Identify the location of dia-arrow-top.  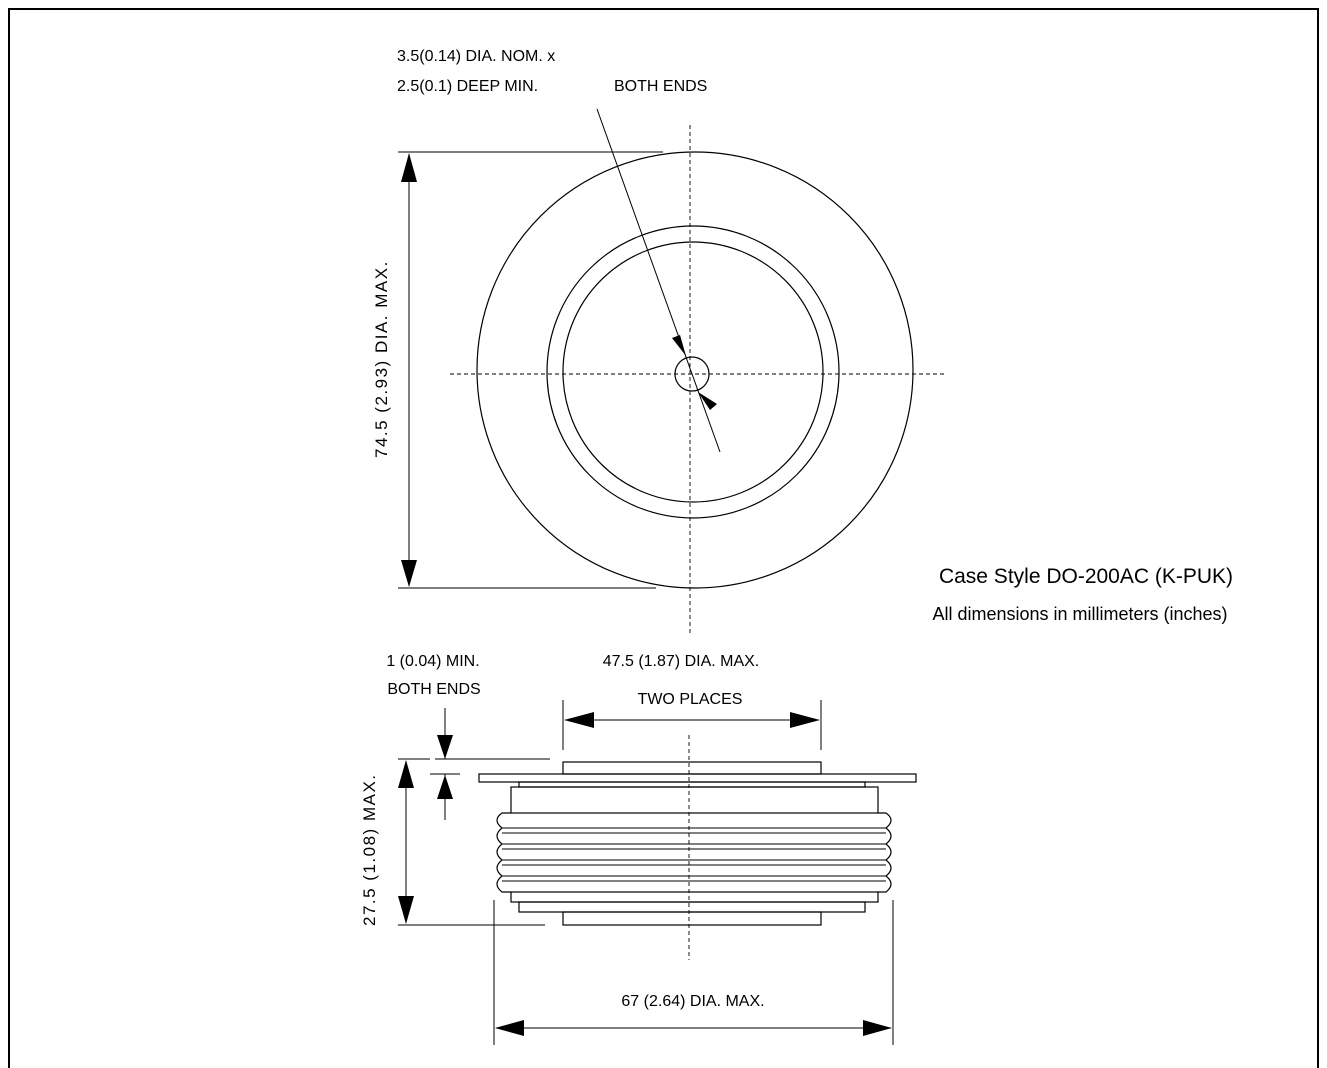
(409, 167).